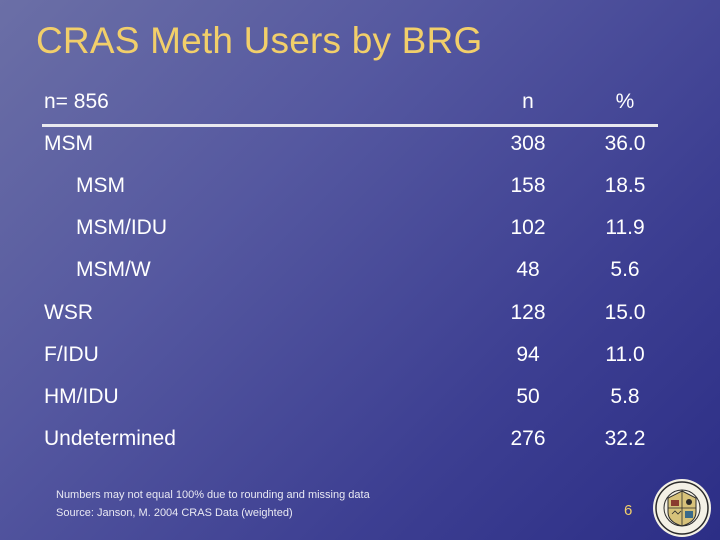 Image resolution: width=720 pixels, height=540 pixels. Describe the element at coordinates (625, 312) in the screenshot. I see `row-percent: 15.0` at that location.